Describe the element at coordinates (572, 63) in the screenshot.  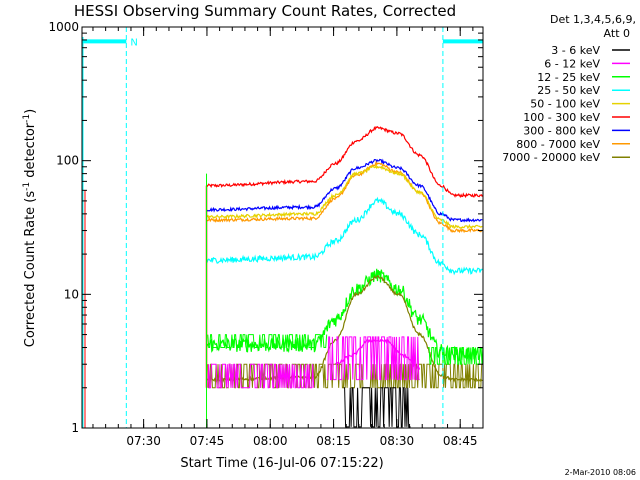
I see `legend-entry-label: 6 - 12 keV` at that location.